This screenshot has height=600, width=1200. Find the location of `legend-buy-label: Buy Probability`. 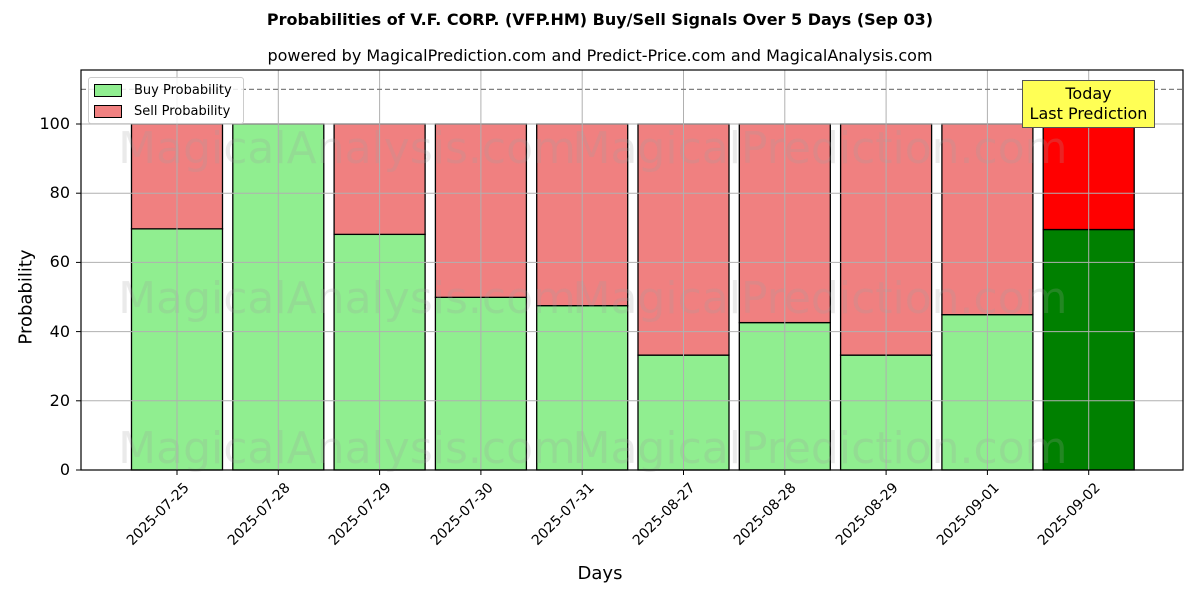

legend-buy-label: Buy Probability is located at coordinates (183, 90).